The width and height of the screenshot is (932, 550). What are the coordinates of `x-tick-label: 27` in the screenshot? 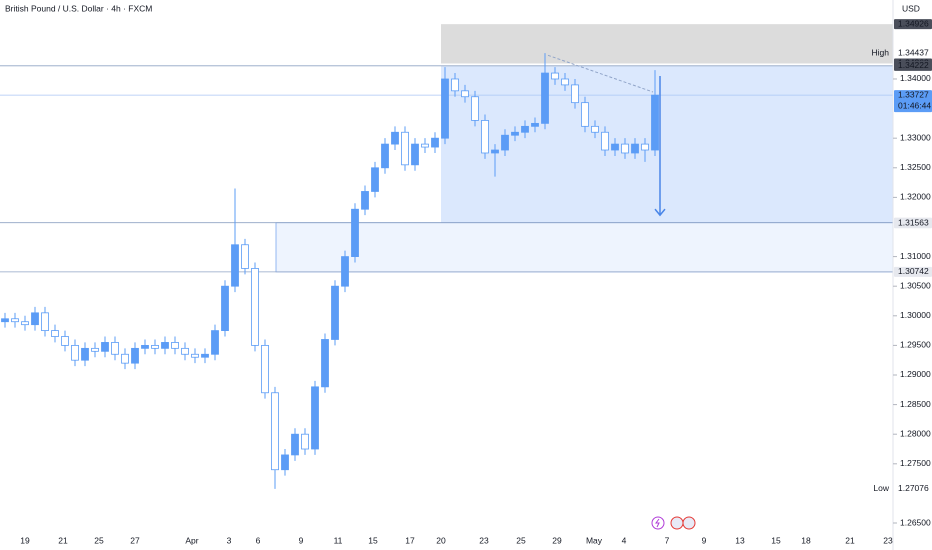 It's located at (135, 540).